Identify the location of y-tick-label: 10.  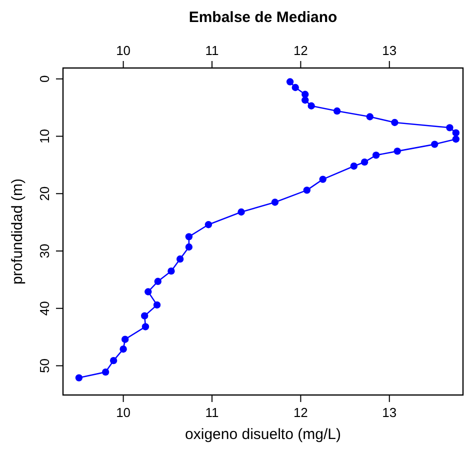
(44, 136).